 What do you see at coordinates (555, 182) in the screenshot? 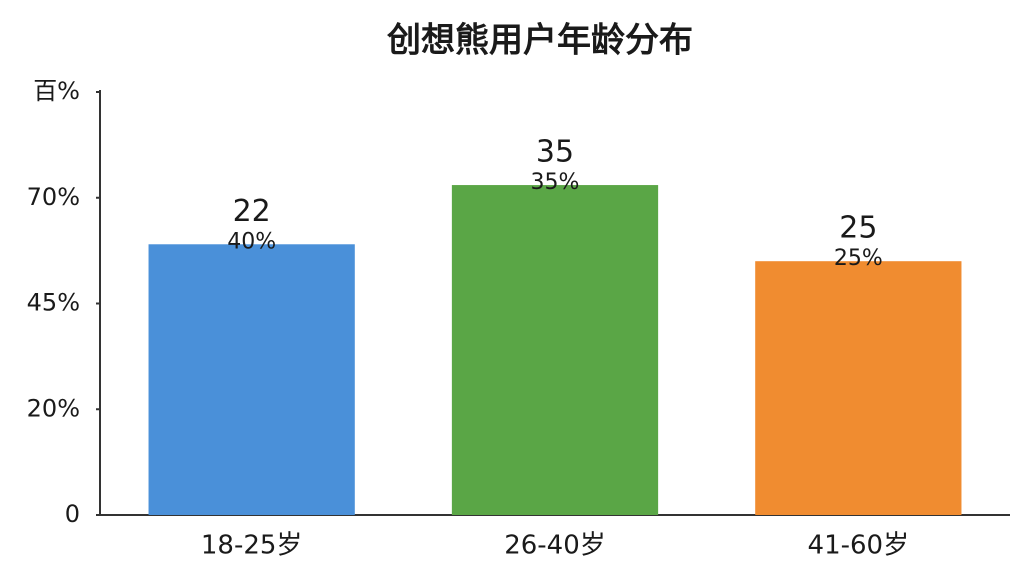
I see `share-label: 35%` at bounding box center [555, 182].